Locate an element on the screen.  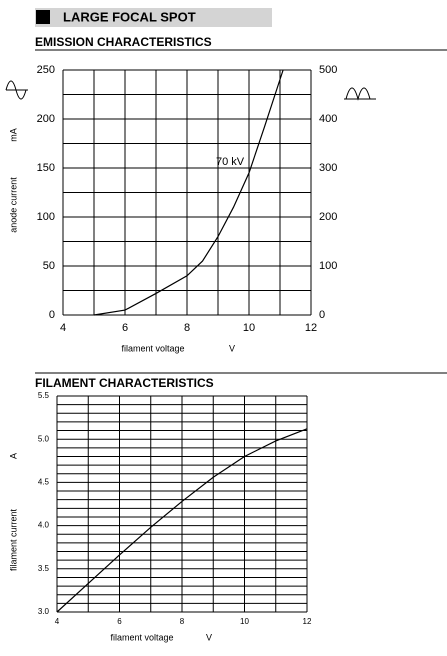
y-tick-label: 0 is located at coordinates (52, 315).